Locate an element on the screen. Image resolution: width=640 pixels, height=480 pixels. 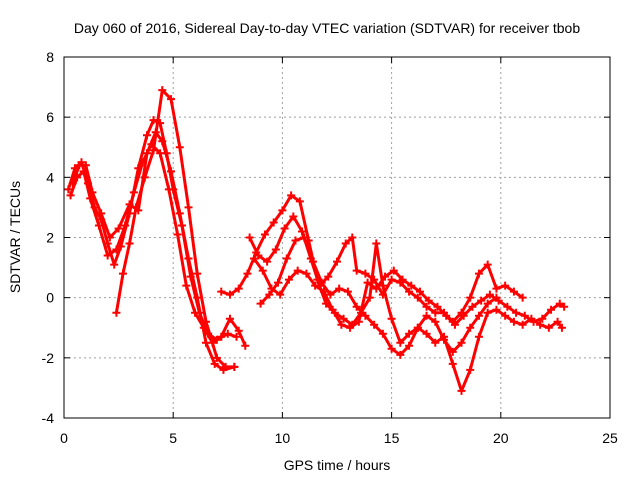
y-tick-label: 4 is located at coordinates (50, 177).